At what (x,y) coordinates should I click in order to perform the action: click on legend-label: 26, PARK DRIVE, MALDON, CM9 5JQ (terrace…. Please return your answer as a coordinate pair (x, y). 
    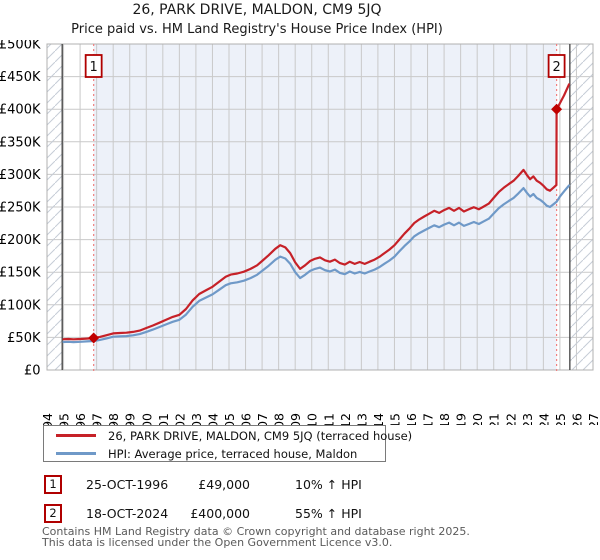
    Looking at the image, I should click on (260, 435).